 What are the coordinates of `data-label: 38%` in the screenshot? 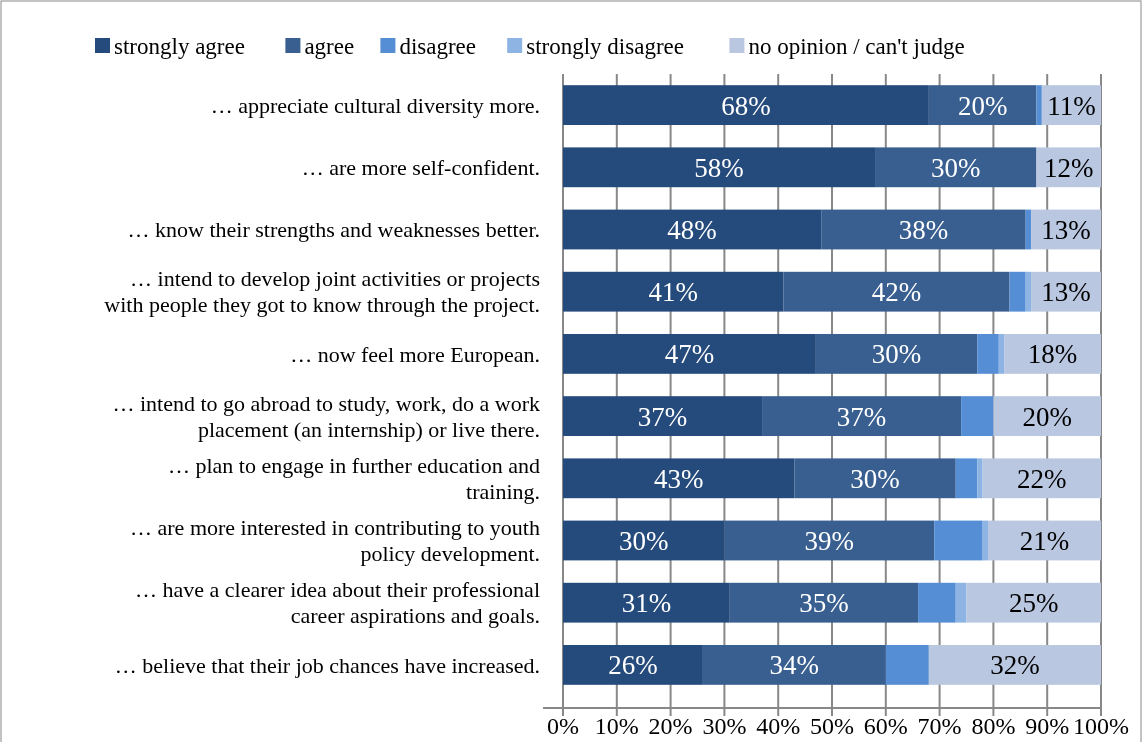 It's located at (923, 229).